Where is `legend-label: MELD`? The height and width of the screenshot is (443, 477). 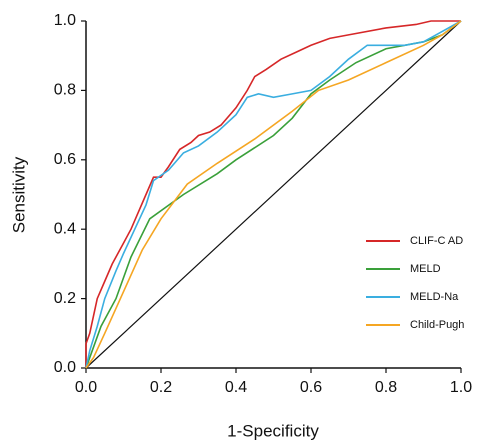 legend-label: MELD is located at coordinates (425, 269).